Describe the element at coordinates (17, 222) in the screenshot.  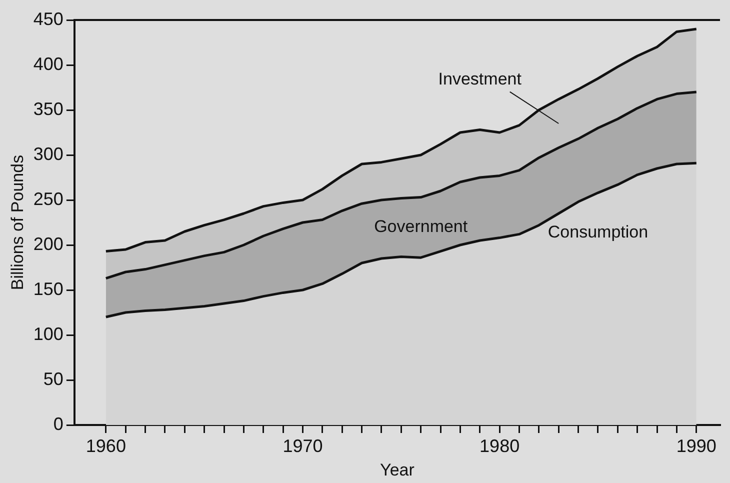
I see `y-axis-title: Billions of Pounds` at that location.